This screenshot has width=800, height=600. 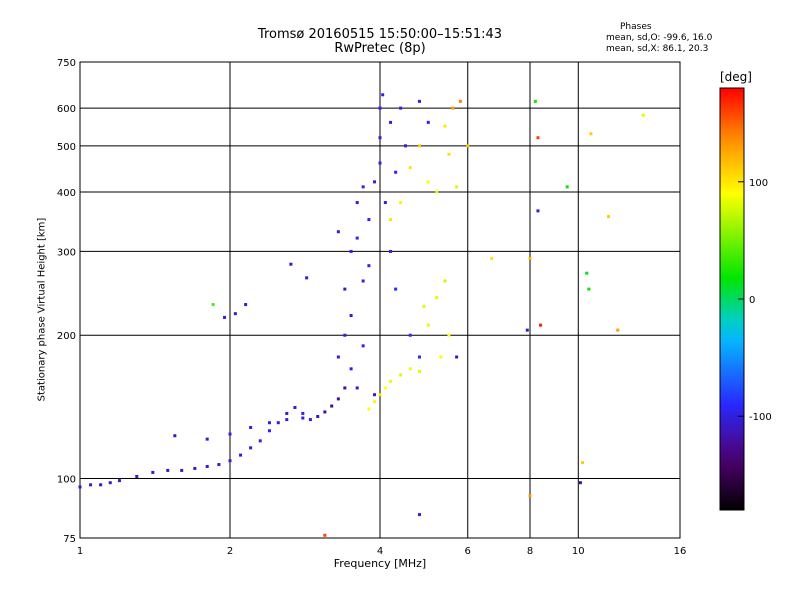 What do you see at coordinates (66, 63) in the screenshot?
I see `y-tick-label: 750` at bounding box center [66, 63].